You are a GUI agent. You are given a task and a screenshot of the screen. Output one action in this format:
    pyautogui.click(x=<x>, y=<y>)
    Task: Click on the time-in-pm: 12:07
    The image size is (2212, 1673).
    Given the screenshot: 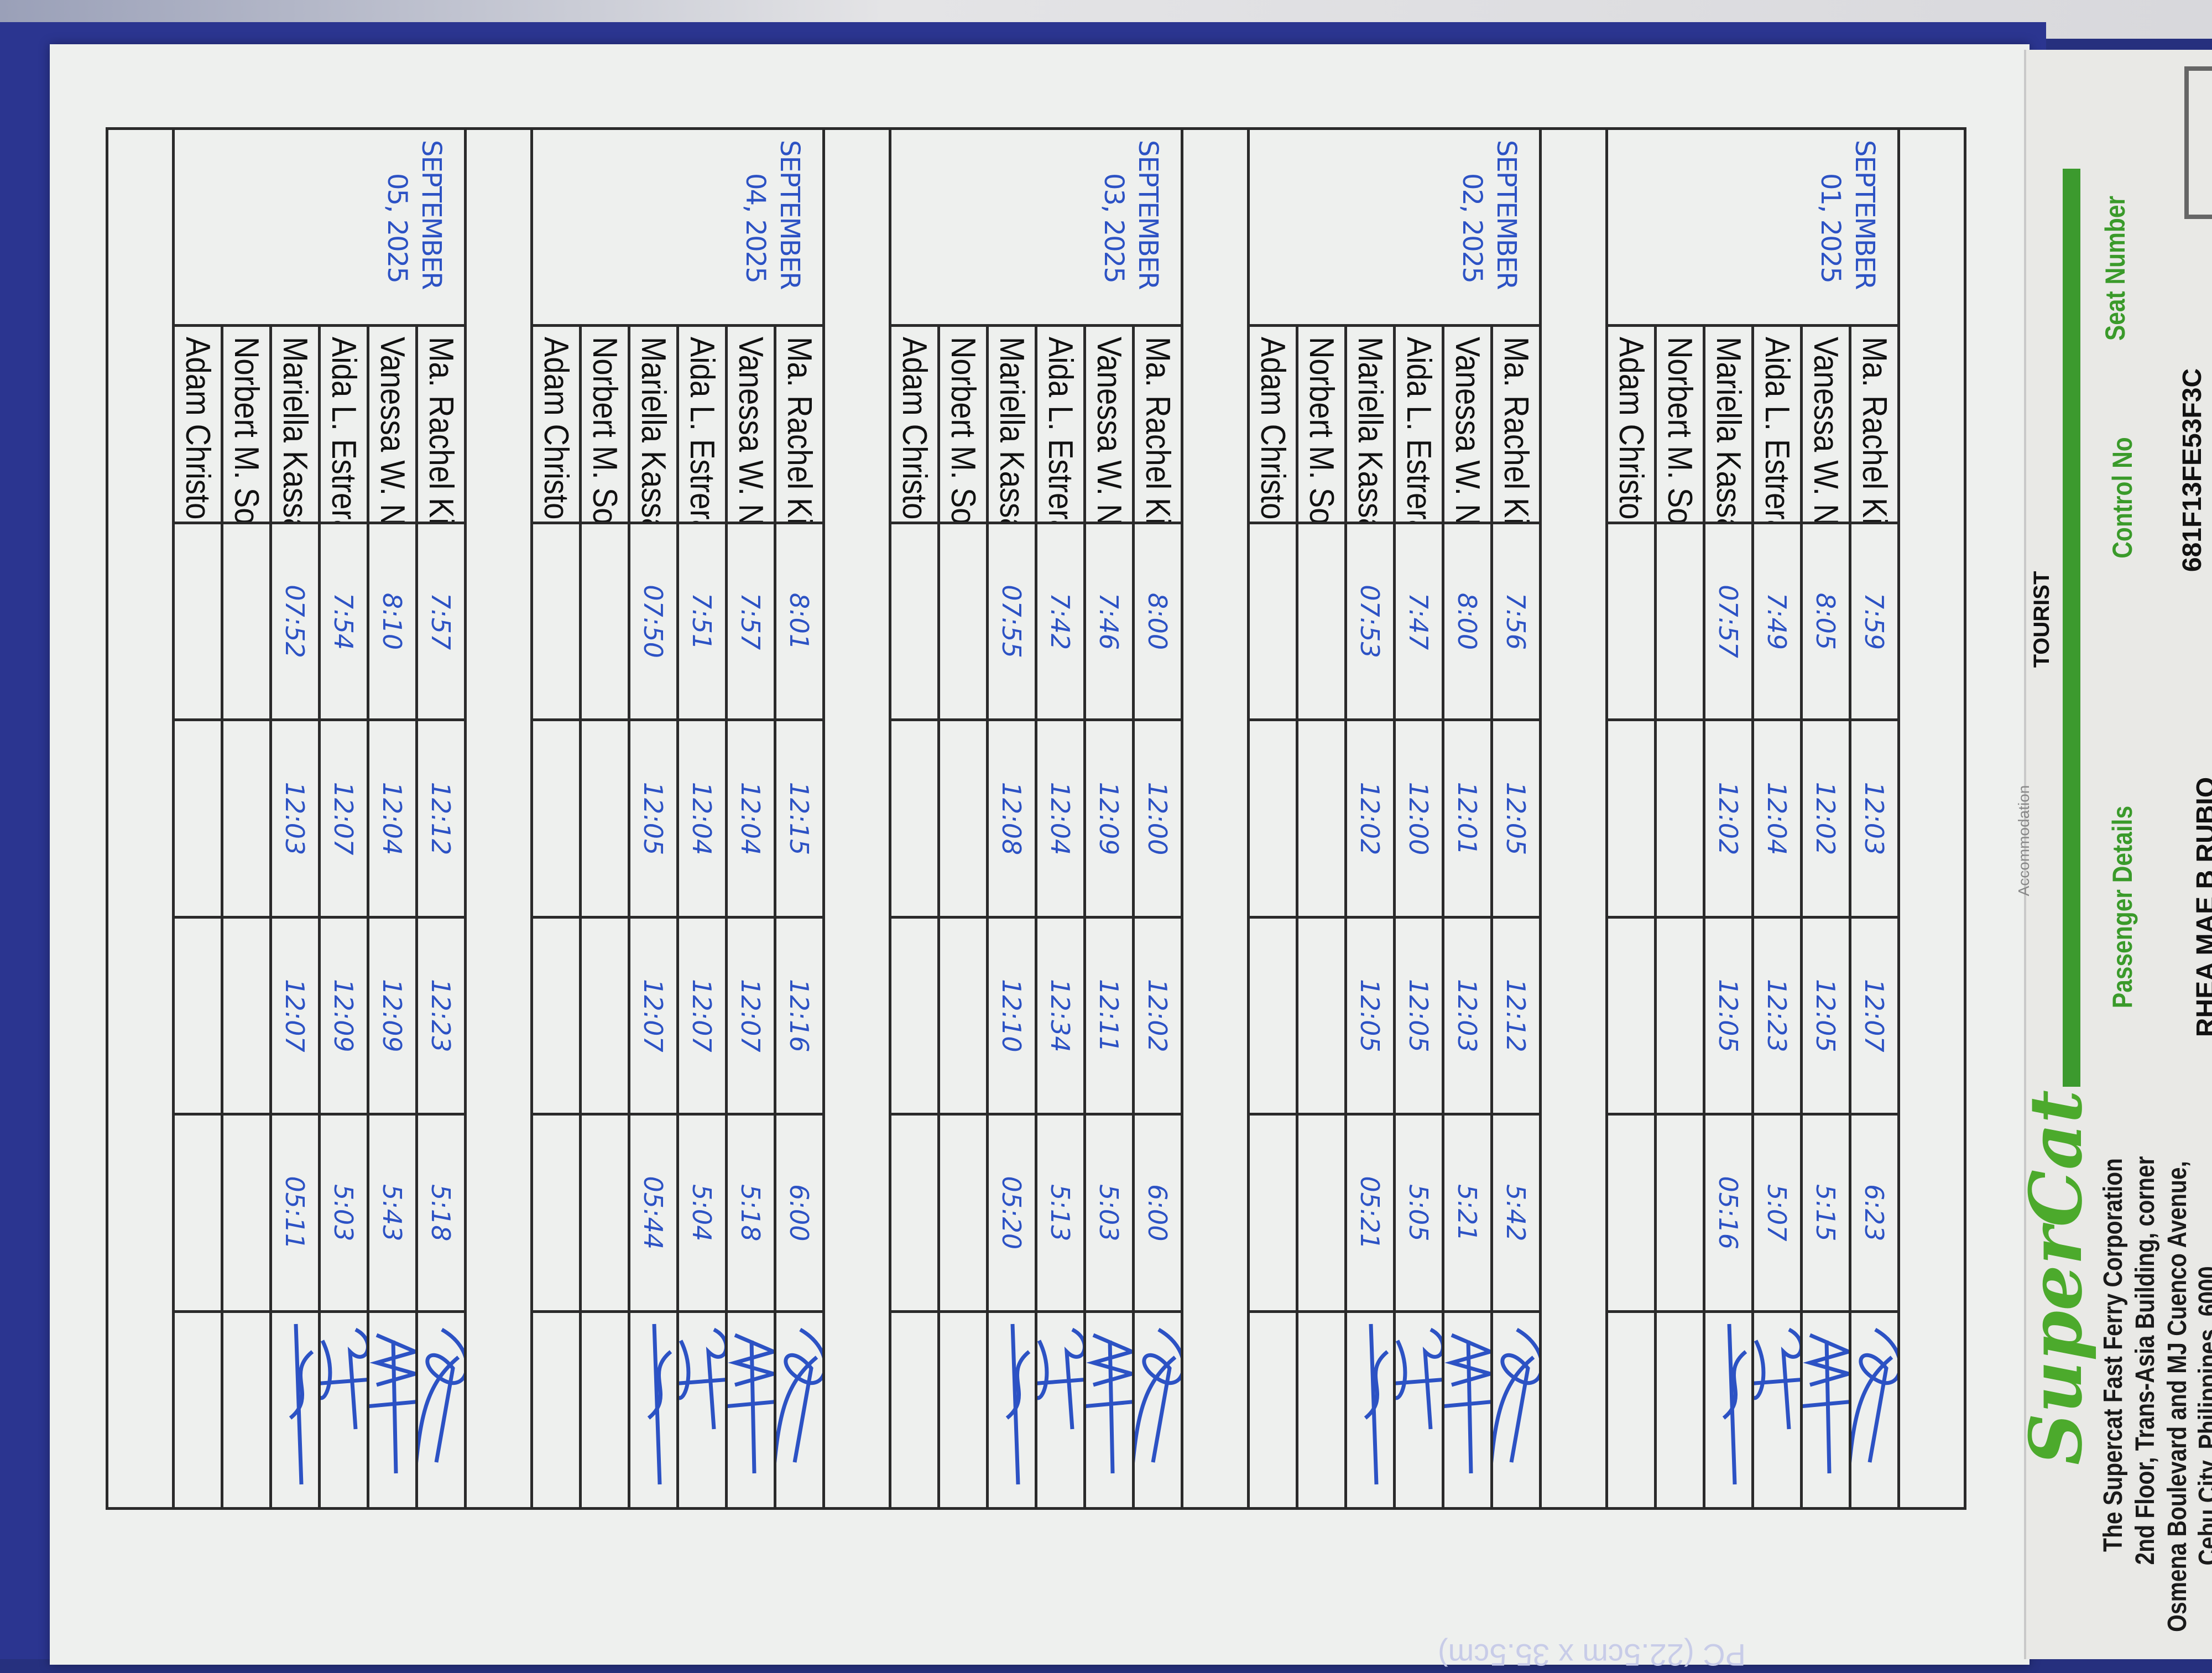 What is the action you would take?
    pyautogui.click(x=750, y=1015)
    